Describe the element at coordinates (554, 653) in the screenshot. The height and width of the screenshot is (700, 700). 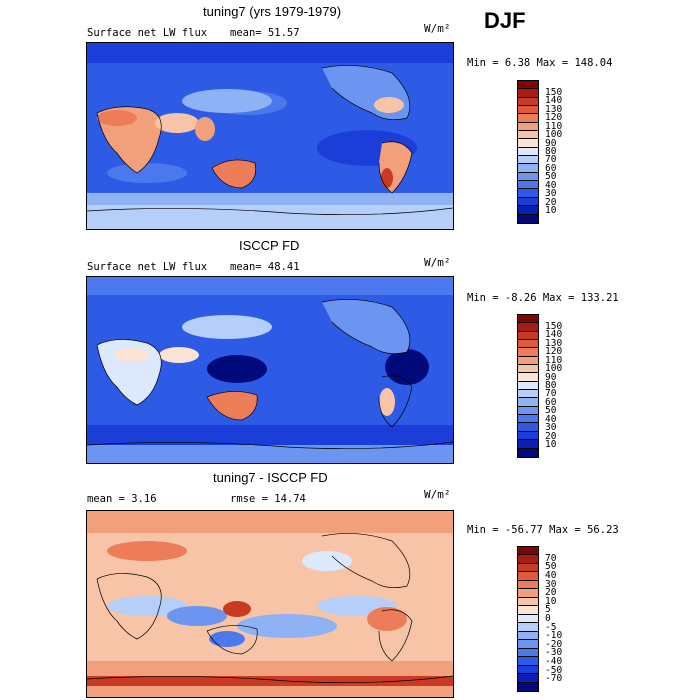
I see `colorbar-tick-label: -30` at that location.